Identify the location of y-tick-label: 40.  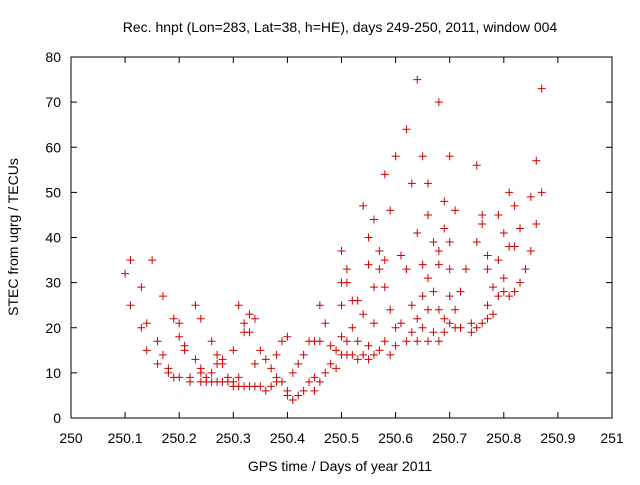
(53, 238).